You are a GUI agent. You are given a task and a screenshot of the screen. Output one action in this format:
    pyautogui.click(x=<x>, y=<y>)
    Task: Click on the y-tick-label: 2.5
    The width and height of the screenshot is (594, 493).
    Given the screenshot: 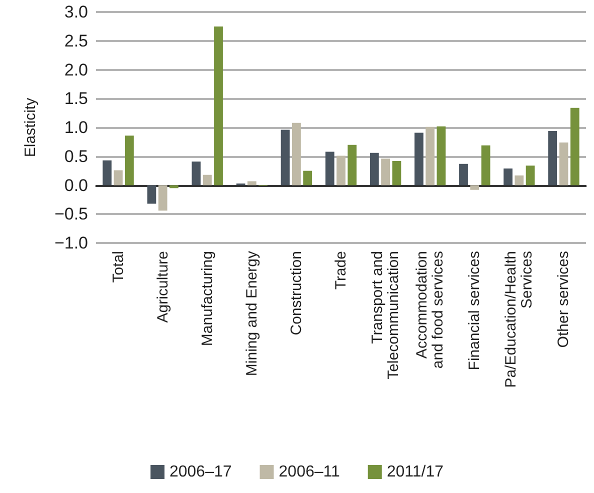 What is the action you would take?
    pyautogui.click(x=76, y=40)
    